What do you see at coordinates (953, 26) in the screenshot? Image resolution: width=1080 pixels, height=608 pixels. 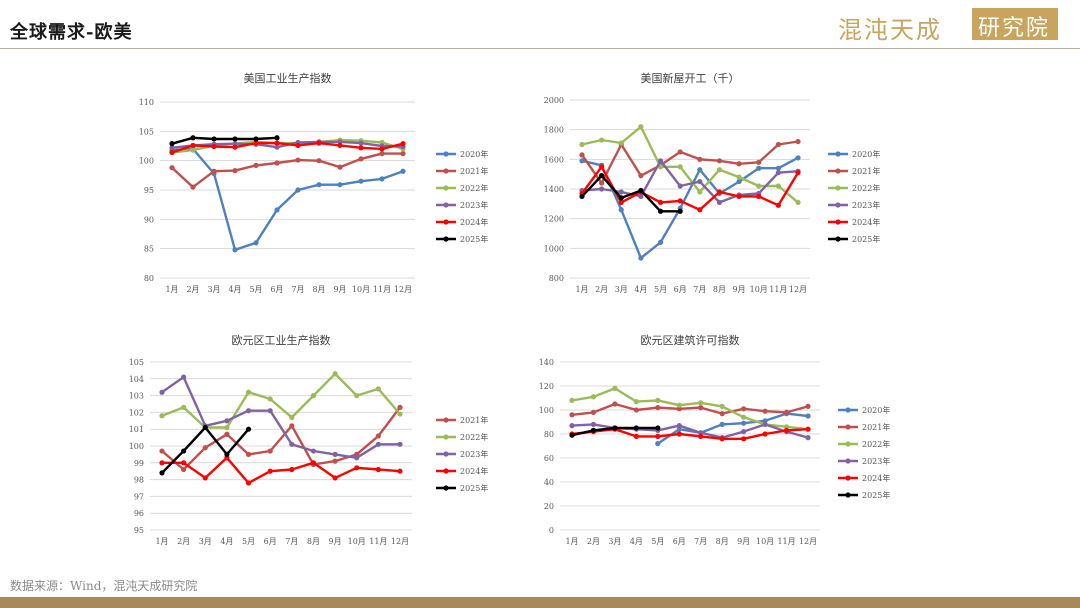 I see `brand-logo: 混沌天成 研究院` at bounding box center [953, 26].